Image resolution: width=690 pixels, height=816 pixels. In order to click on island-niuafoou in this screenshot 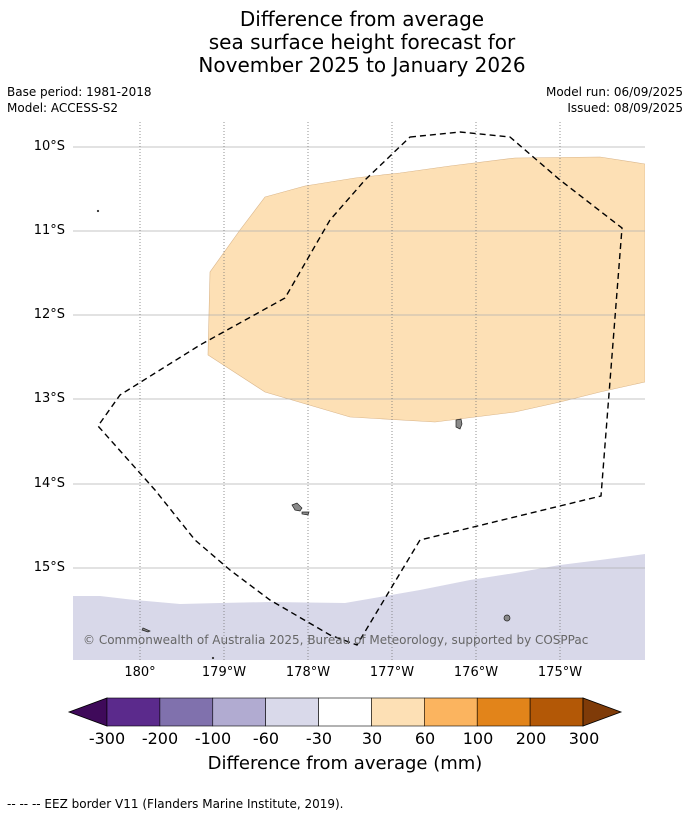, I will do `click(507, 618)`.